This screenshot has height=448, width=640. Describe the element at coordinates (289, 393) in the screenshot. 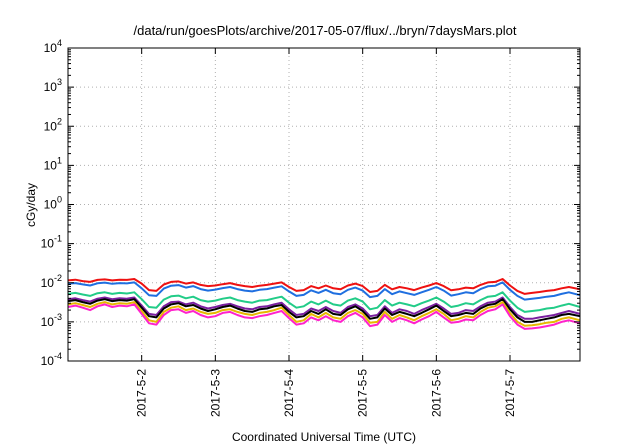

I see `x-tick-label: 2017-5-4` at that location.